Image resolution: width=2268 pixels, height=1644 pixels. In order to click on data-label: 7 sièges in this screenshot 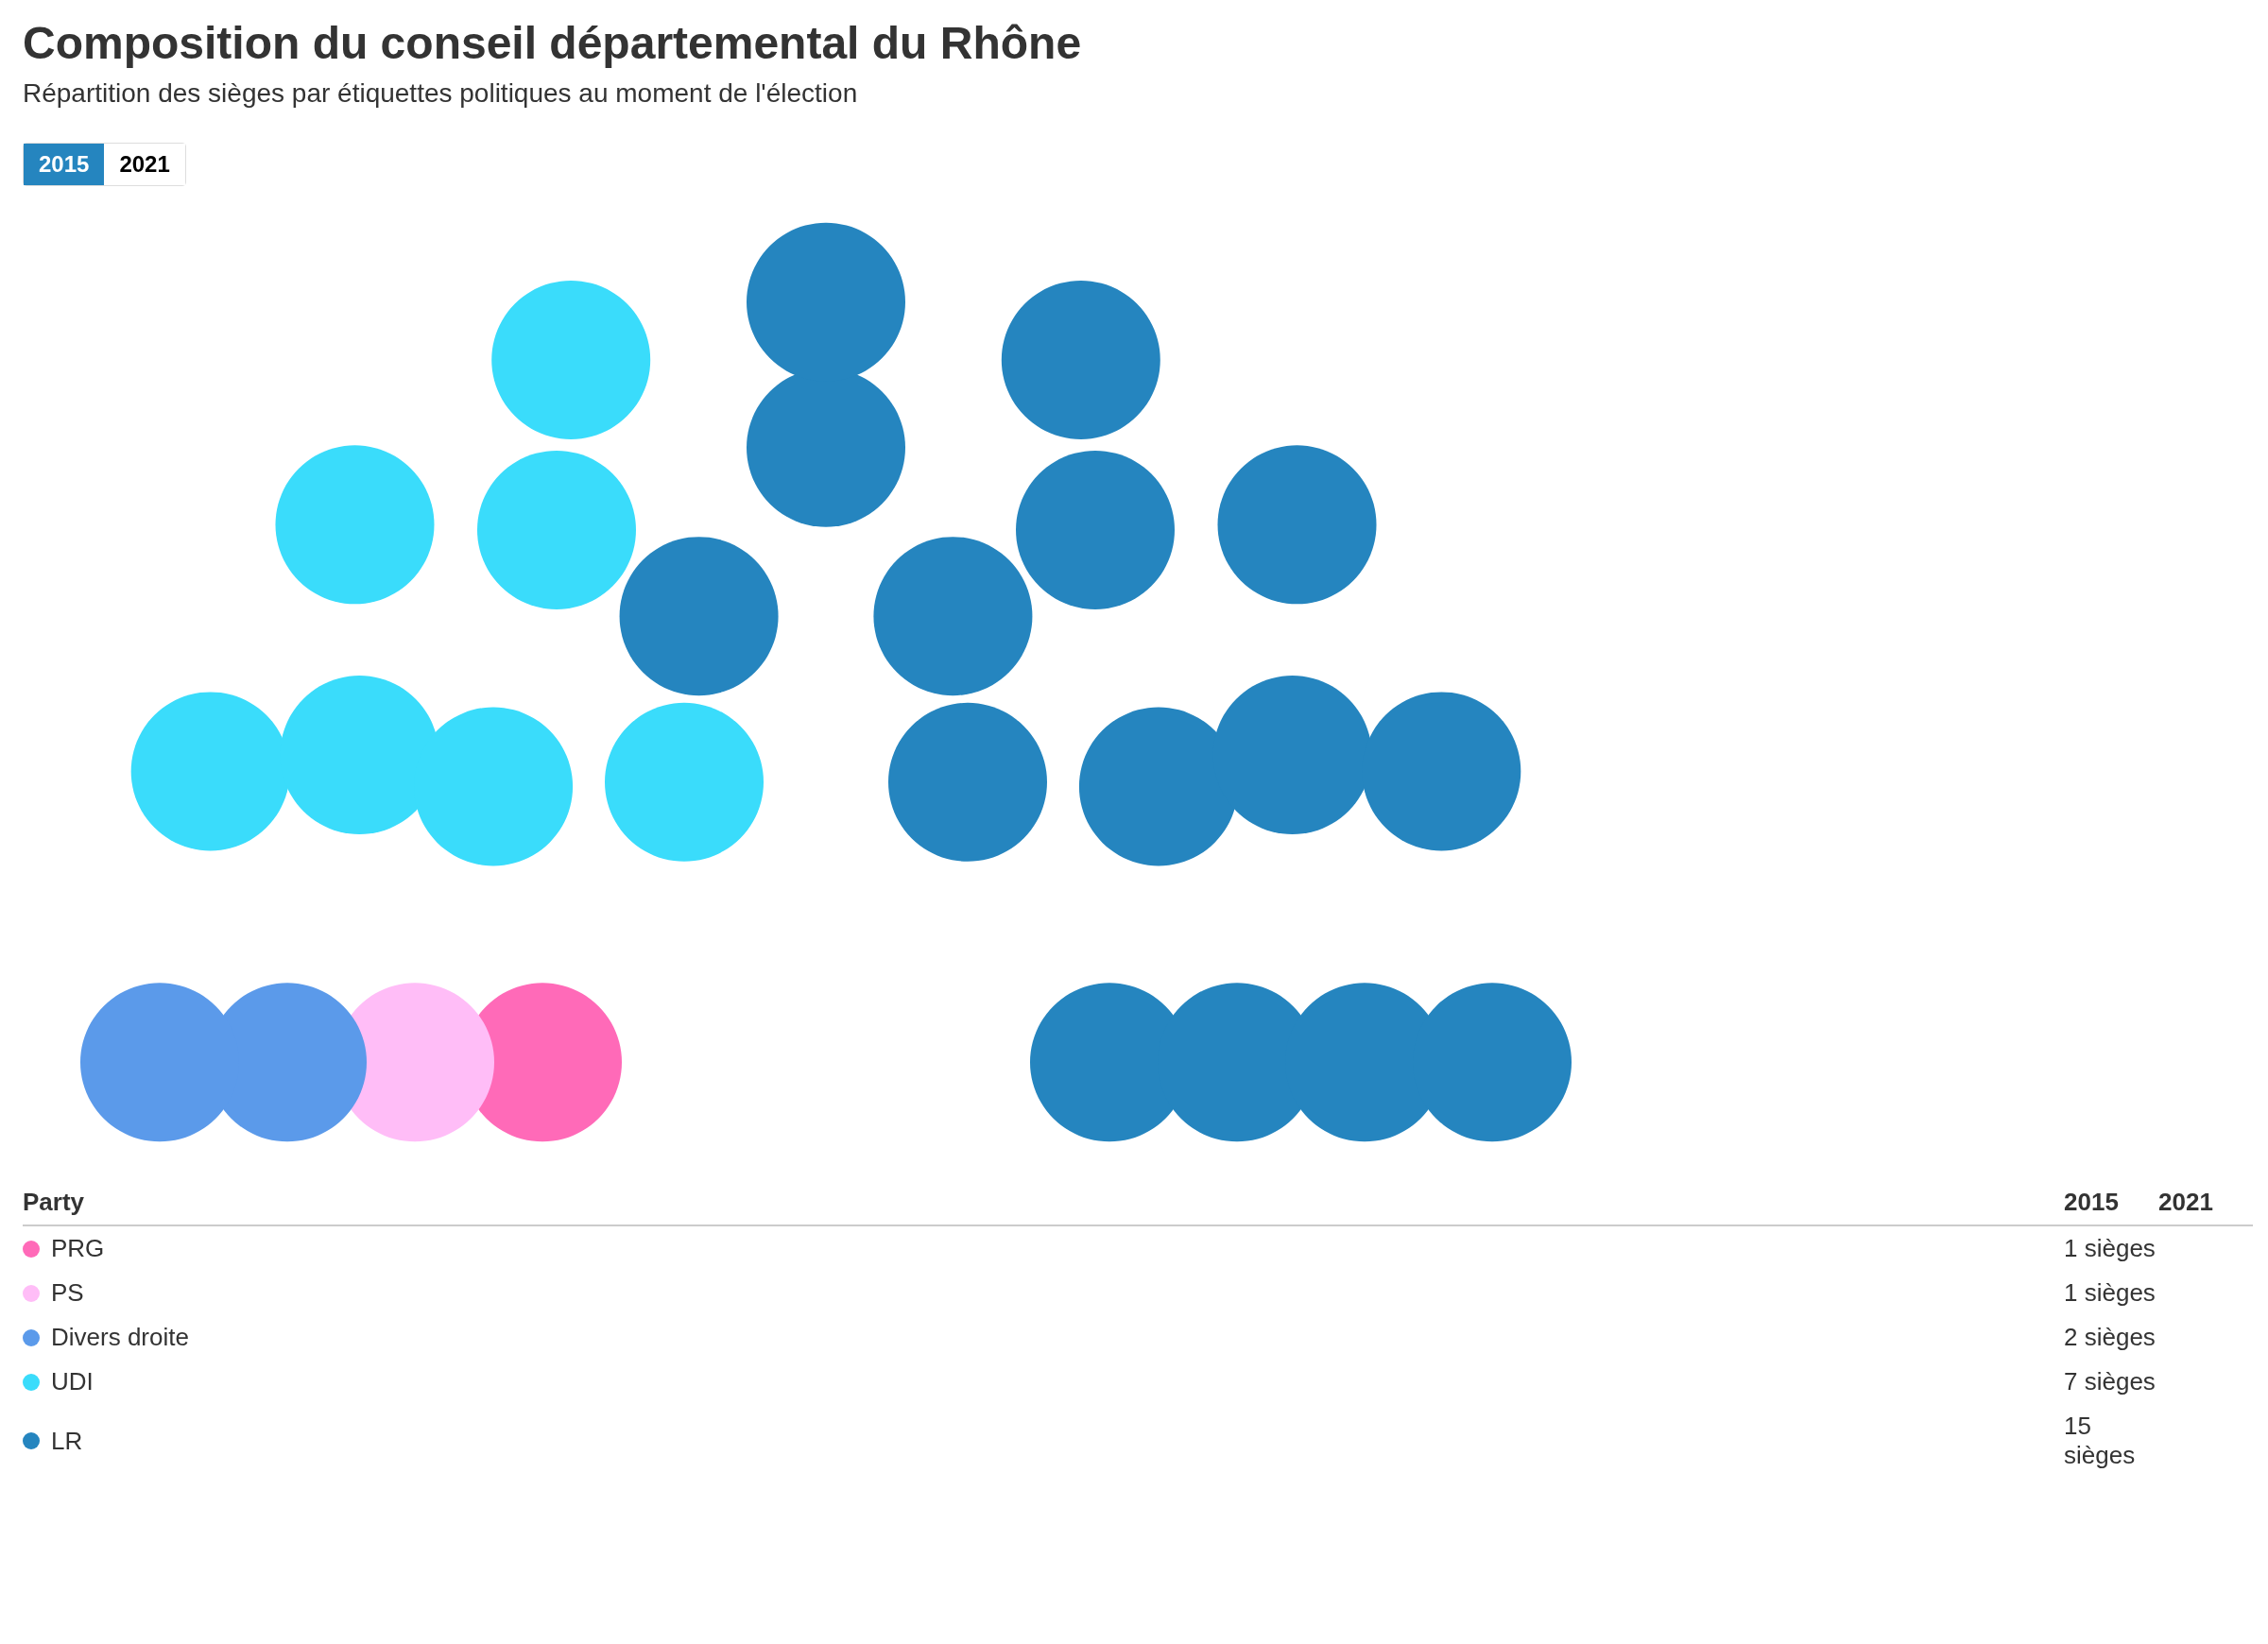, I will do `click(2110, 1381)`.